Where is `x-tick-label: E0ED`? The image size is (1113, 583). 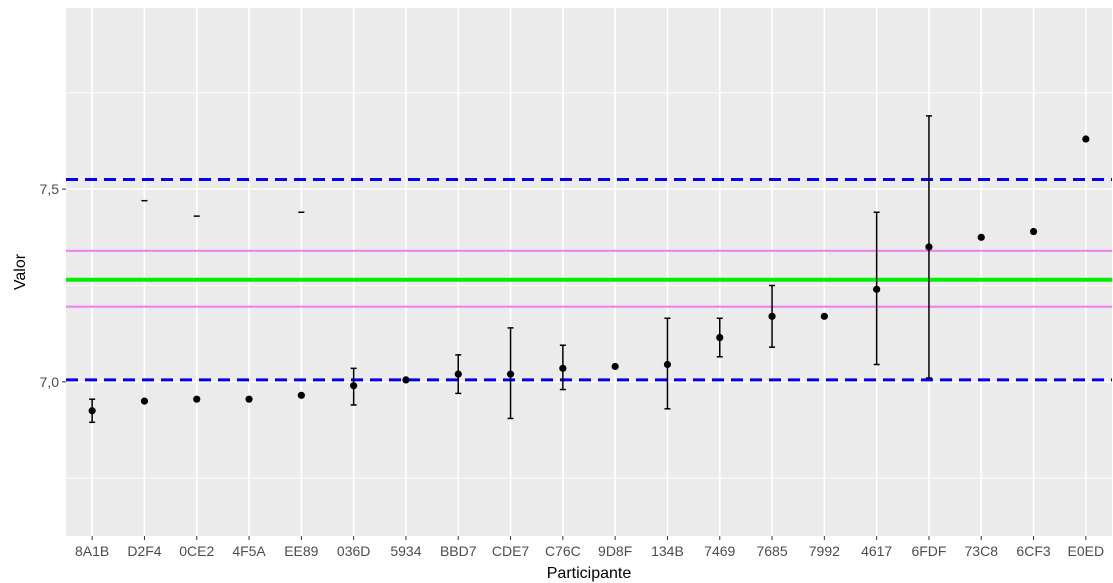 x-tick-label: E0ED is located at coordinates (1086, 551).